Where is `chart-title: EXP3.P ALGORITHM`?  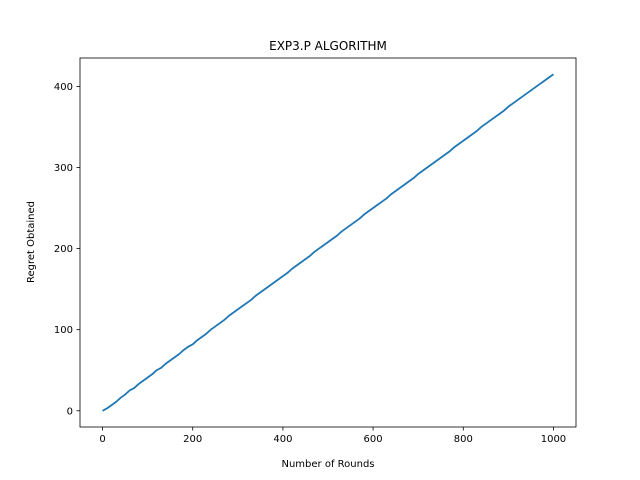
chart-title: EXP3.P ALGORITHM is located at coordinates (328, 46).